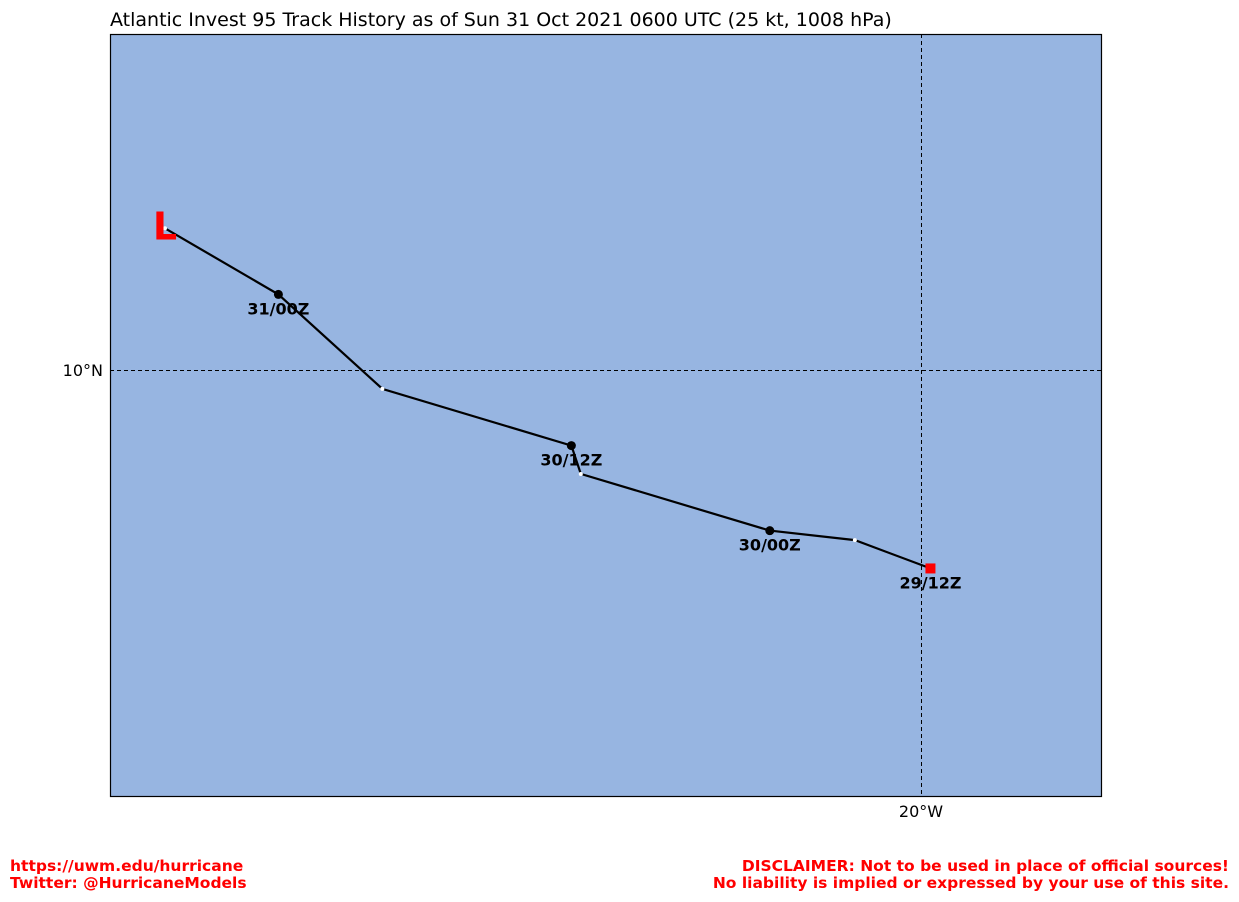 This screenshot has width=1239, height=902. I want to click on current-position-point, so click(165, 228).